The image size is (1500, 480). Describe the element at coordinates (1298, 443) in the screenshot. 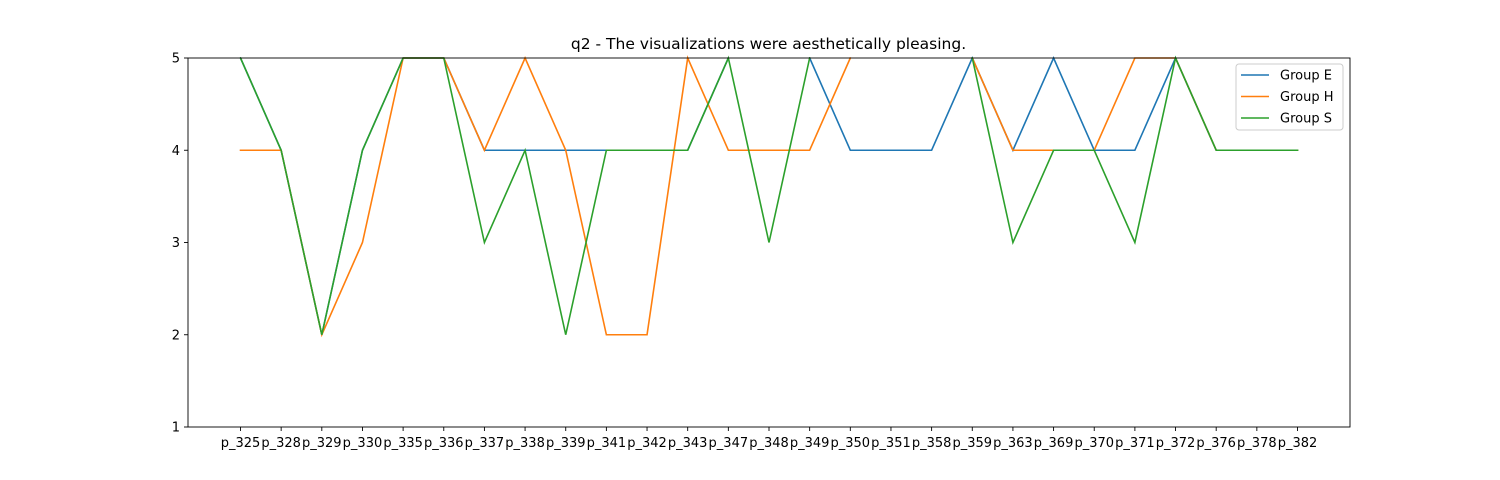

I see `x-tick-label: p_382` at that location.